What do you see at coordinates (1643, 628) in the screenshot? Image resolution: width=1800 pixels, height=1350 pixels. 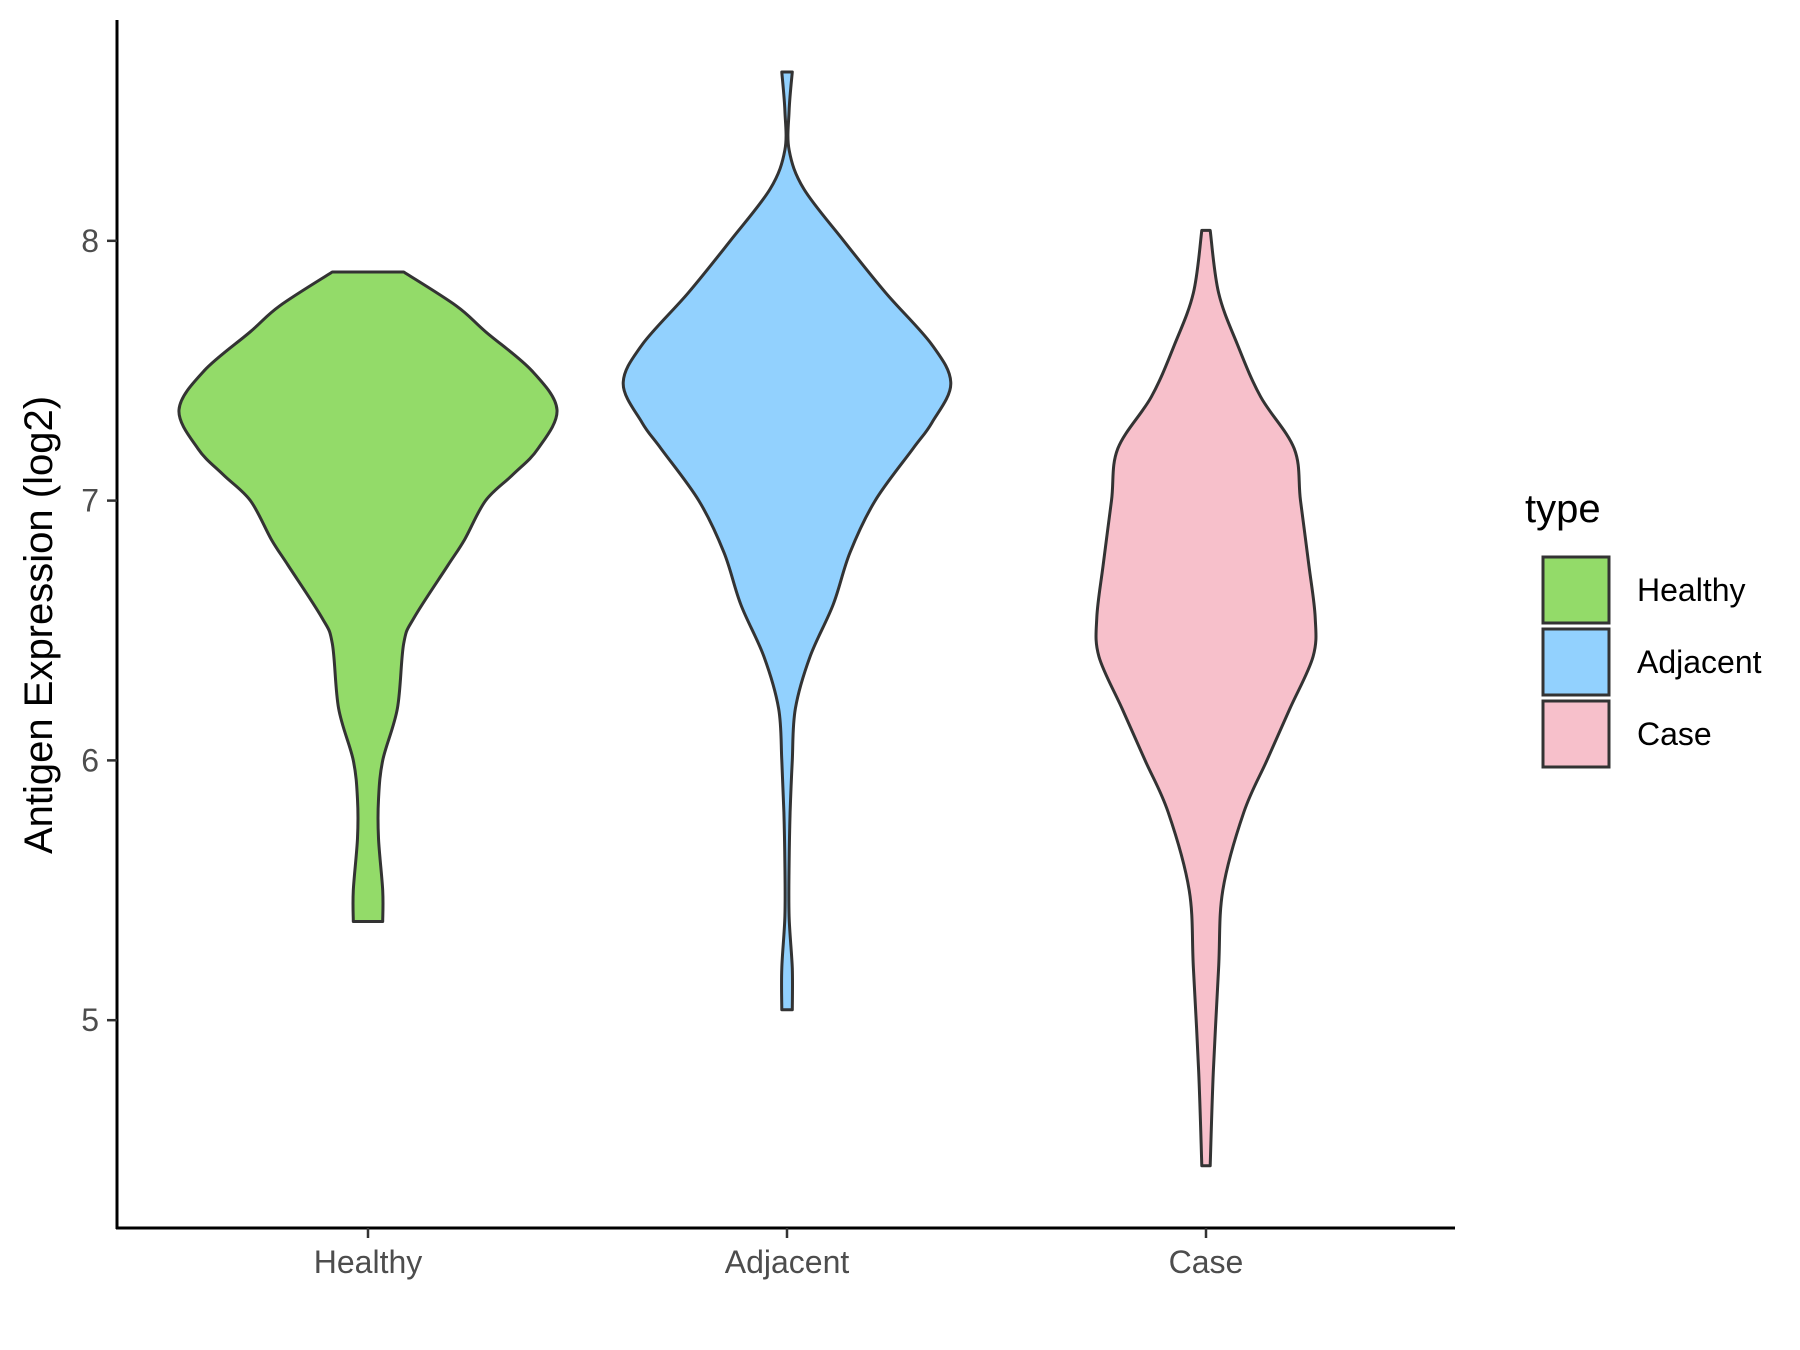 I see `legend: type Healthy Adjacent Case` at bounding box center [1643, 628].